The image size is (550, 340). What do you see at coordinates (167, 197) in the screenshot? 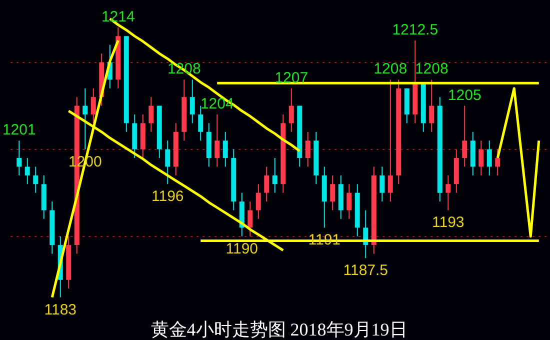
I see `annotation: 1196` at bounding box center [167, 197].